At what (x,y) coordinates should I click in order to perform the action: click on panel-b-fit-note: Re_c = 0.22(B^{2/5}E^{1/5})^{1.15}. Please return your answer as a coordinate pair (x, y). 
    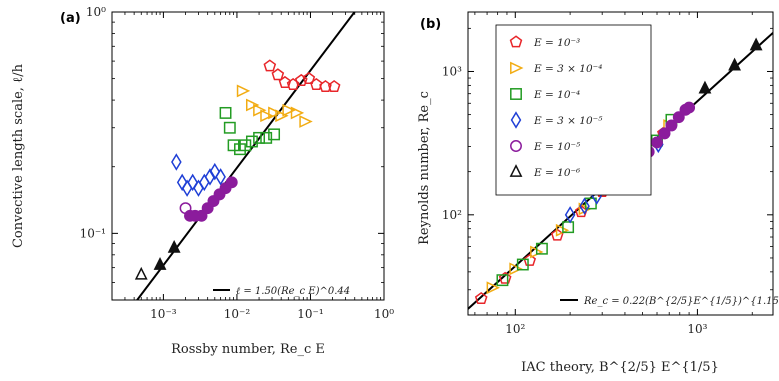
    Looking at the image, I should click on (669, 301).